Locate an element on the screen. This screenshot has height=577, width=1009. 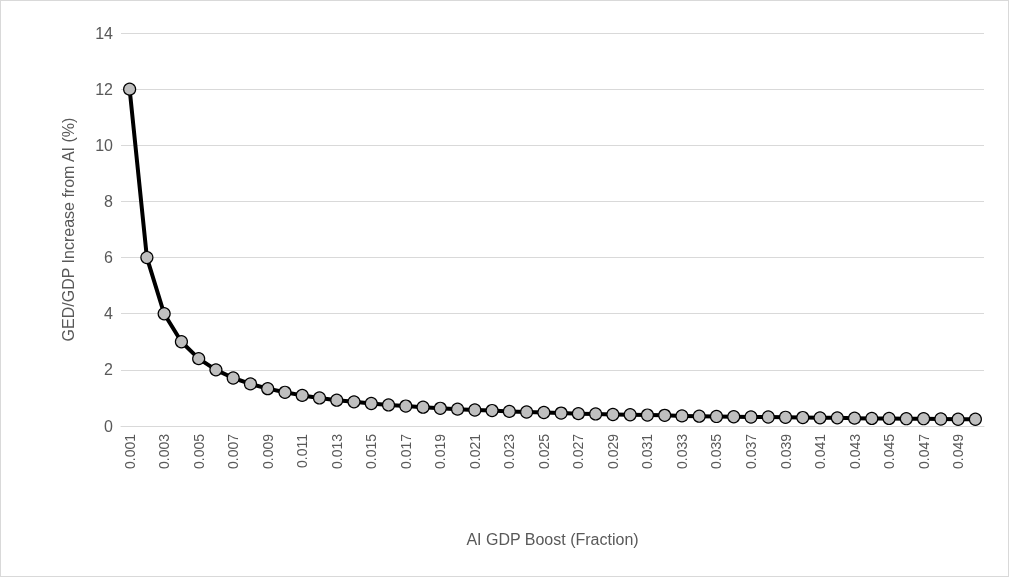
x-tick-label: 0.049 is located at coordinates (958, 451).